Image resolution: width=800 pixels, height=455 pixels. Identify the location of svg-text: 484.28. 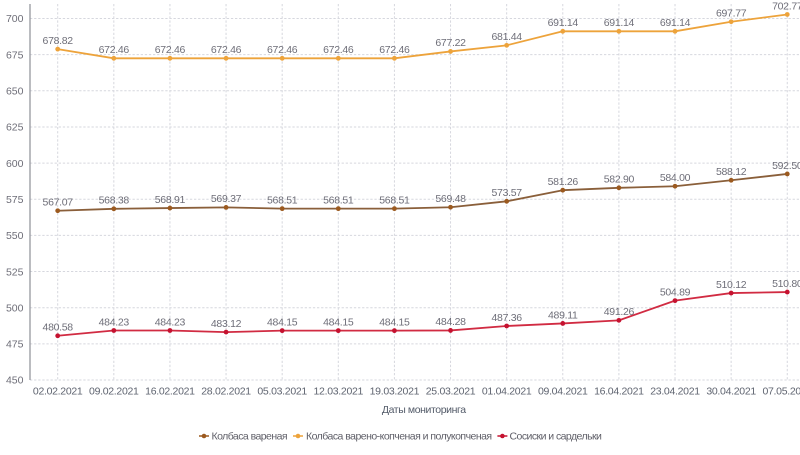
(450, 322).